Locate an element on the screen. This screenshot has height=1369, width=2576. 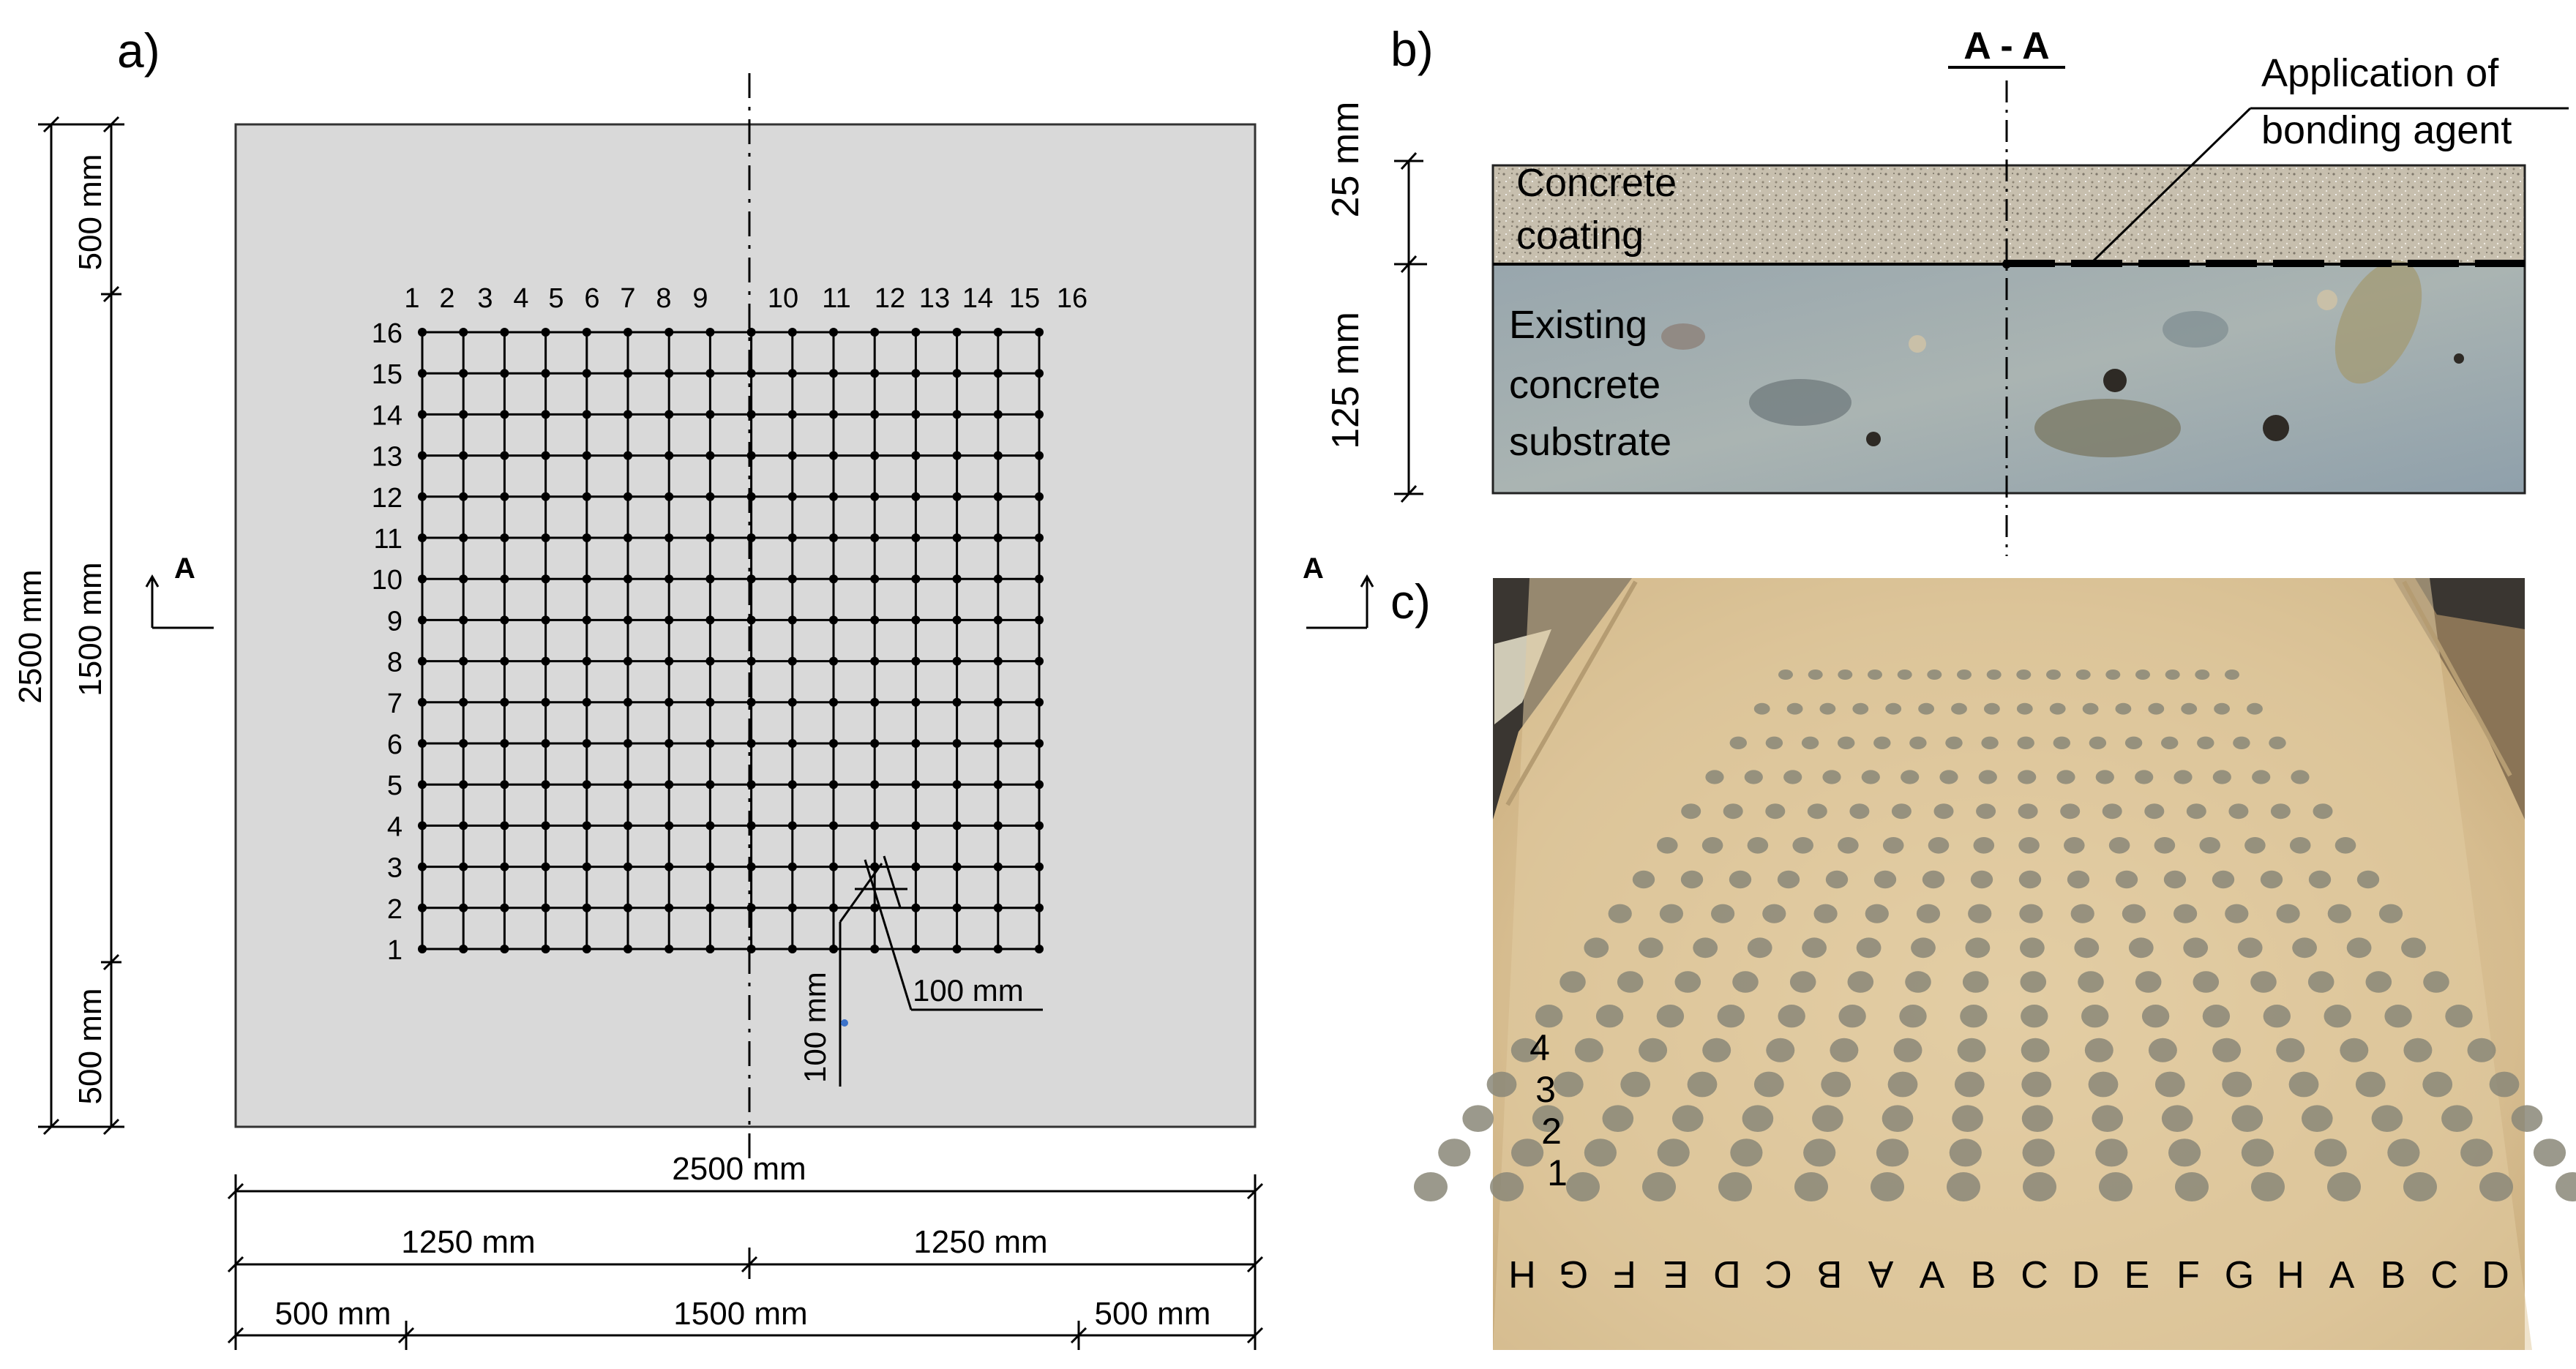
grid-row-label: 16 is located at coordinates (387, 333).